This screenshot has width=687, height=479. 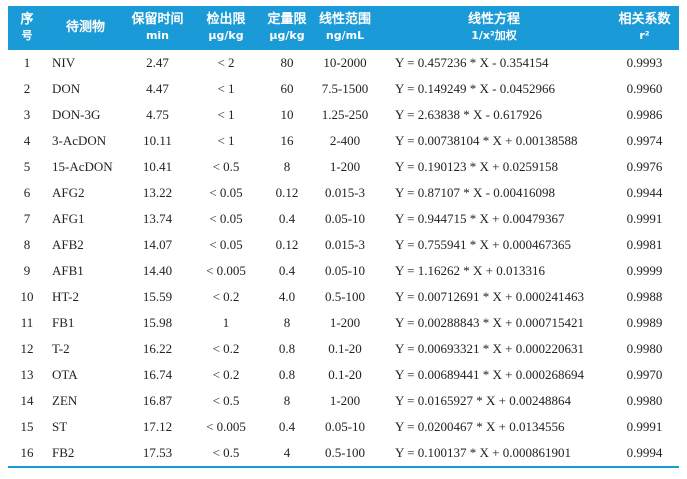 What do you see at coordinates (644, 35) in the screenshot?
I see `header-text: r²` at bounding box center [644, 35].